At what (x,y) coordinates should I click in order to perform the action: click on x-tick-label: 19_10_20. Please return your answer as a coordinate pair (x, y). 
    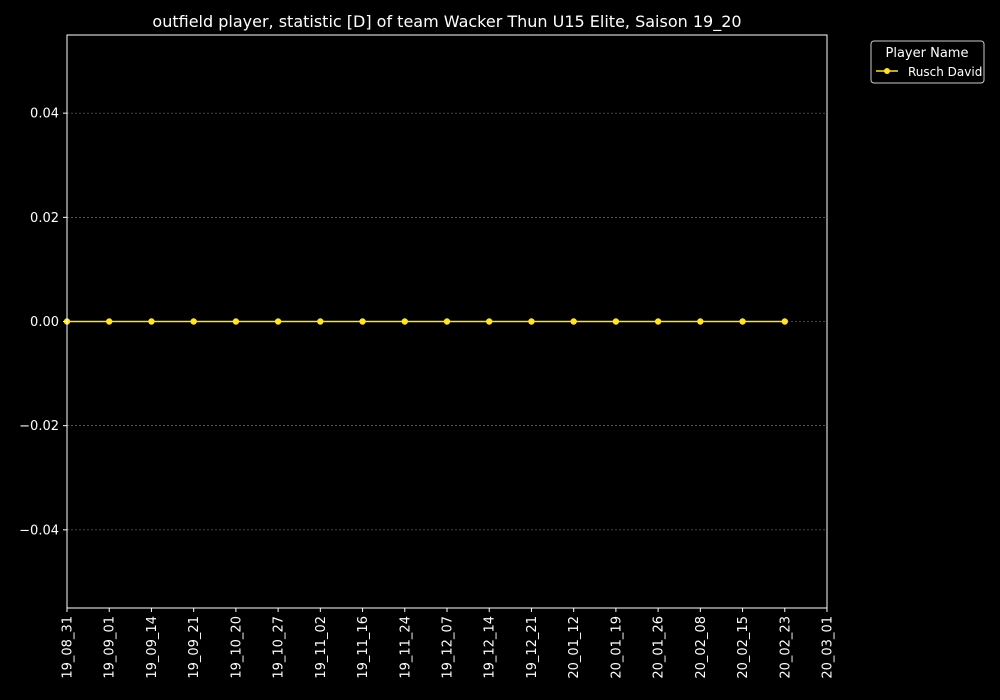
    Looking at the image, I should click on (236, 647).